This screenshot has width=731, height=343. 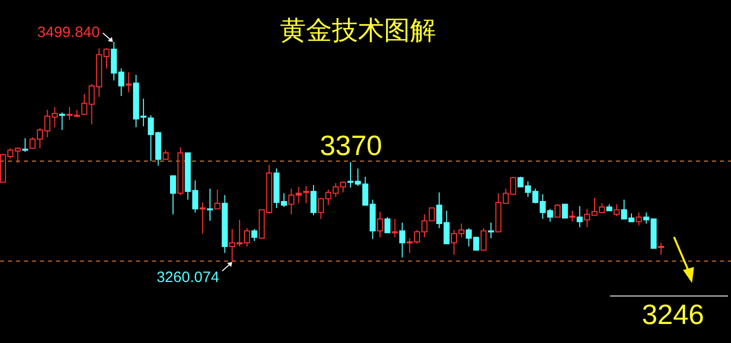 What do you see at coordinates (351, 146) in the screenshot?
I see `ref-line-label: 3370` at bounding box center [351, 146].